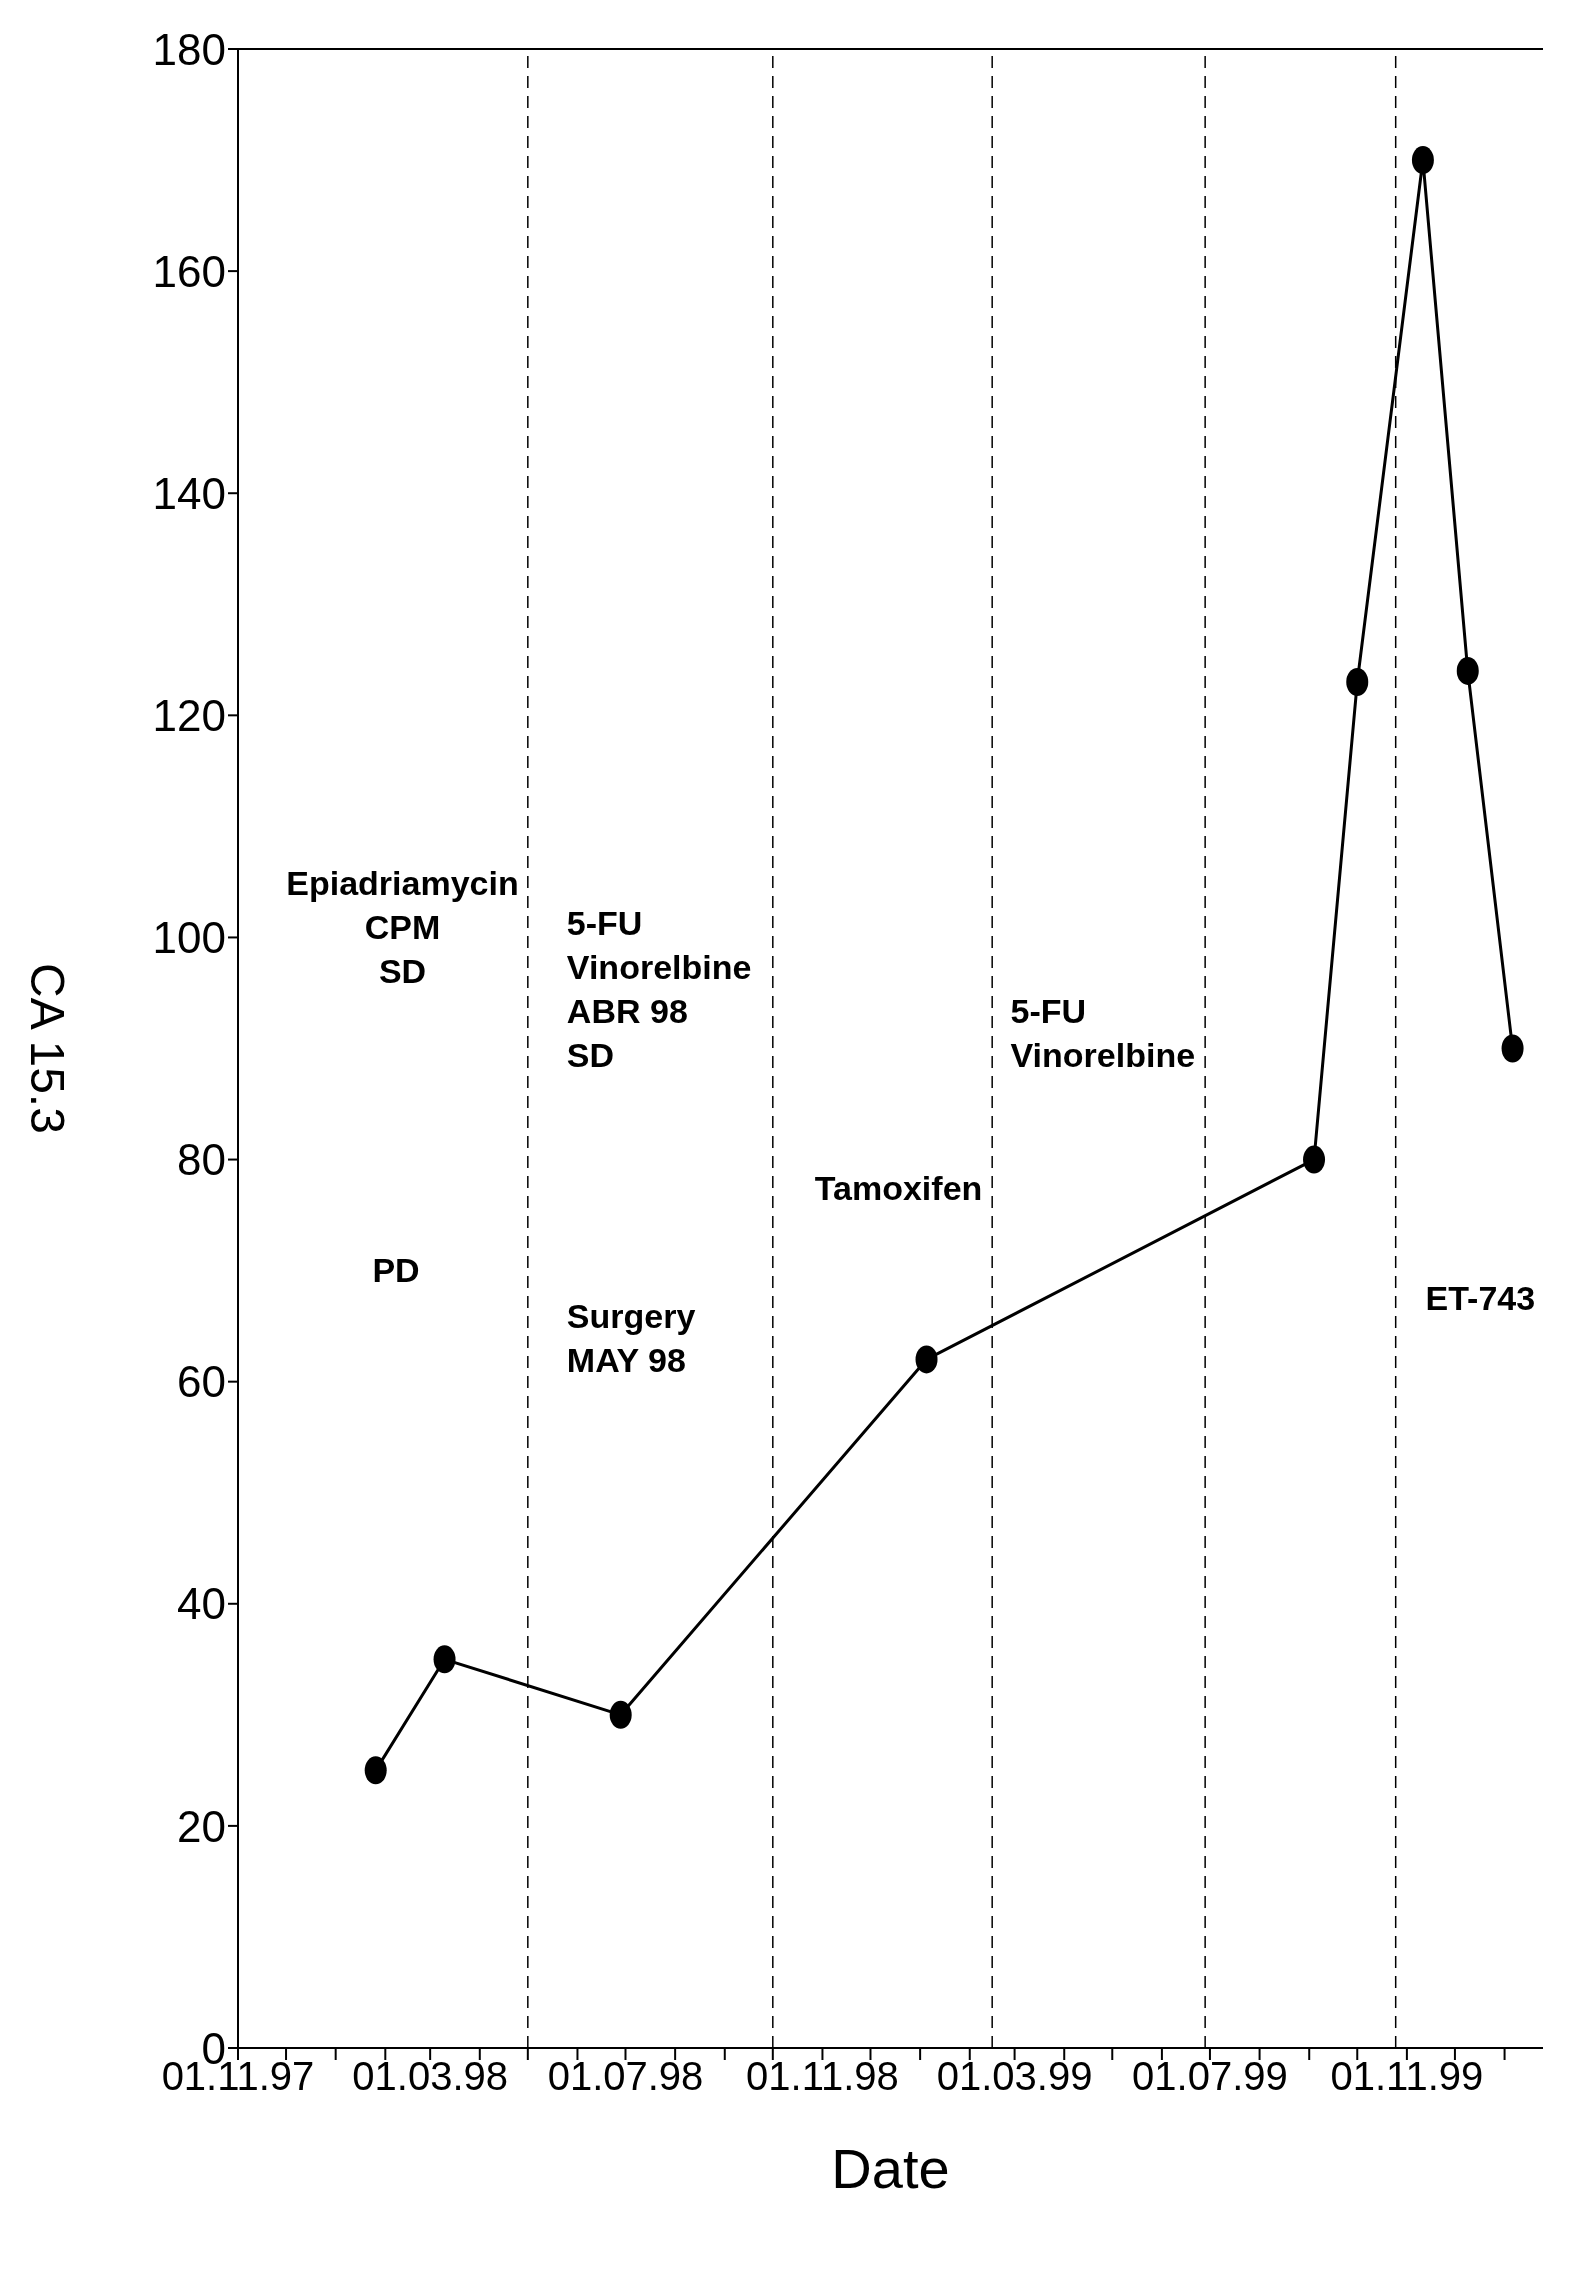 Image resolution: width=1569 pixels, height=2269 pixels. I want to click on y-tick-label: 140, so click(189, 493).